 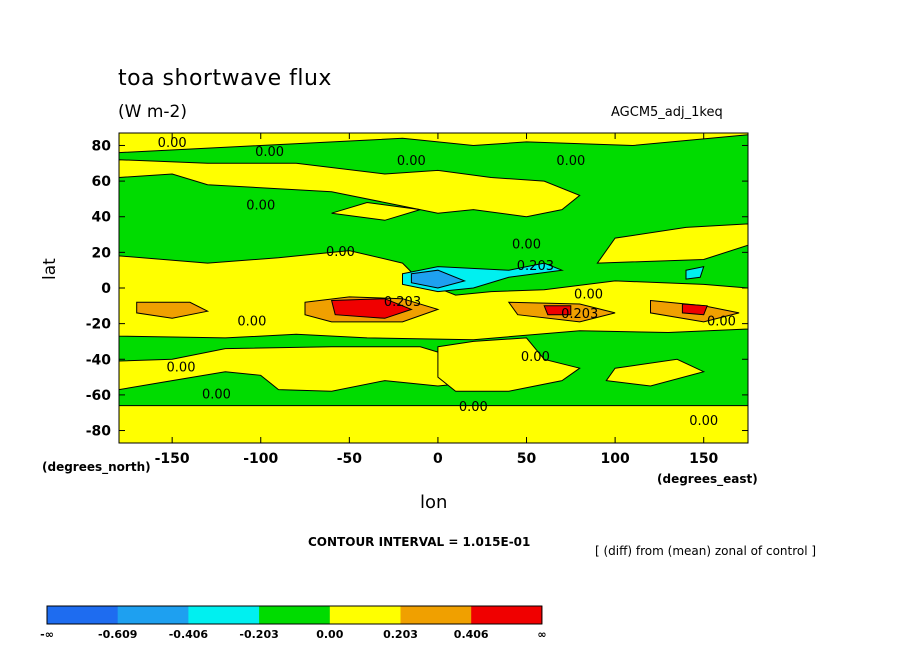 What do you see at coordinates (614, 459) in the screenshot?
I see `x-tick-label: 100` at bounding box center [614, 459].